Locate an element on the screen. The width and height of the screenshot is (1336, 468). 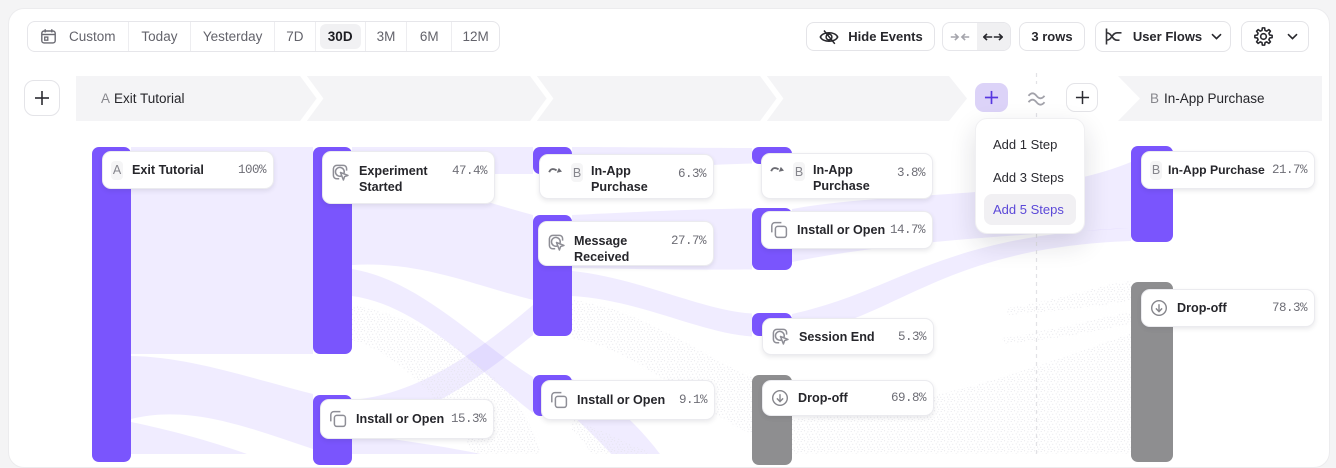
svg-text: B is located at coordinates (1154, 98).